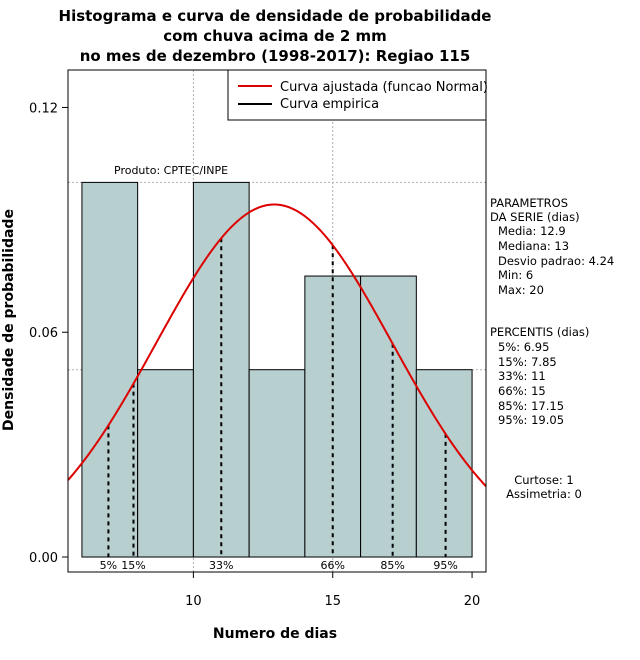  What do you see at coordinates (527, 362) in the screenshot?
I see `percentil-15: 15%: 7.85` at bounding box center [527, 362].